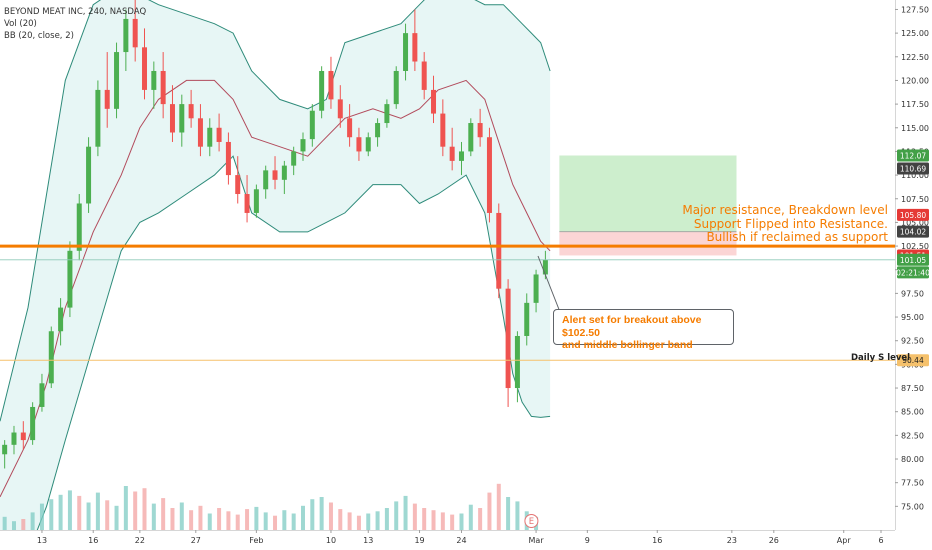 This screenshot has height=550, width=932. Describe the element at coordinates (140, 540) in the screenshot. I see `time-tick-label: 22` at that location.